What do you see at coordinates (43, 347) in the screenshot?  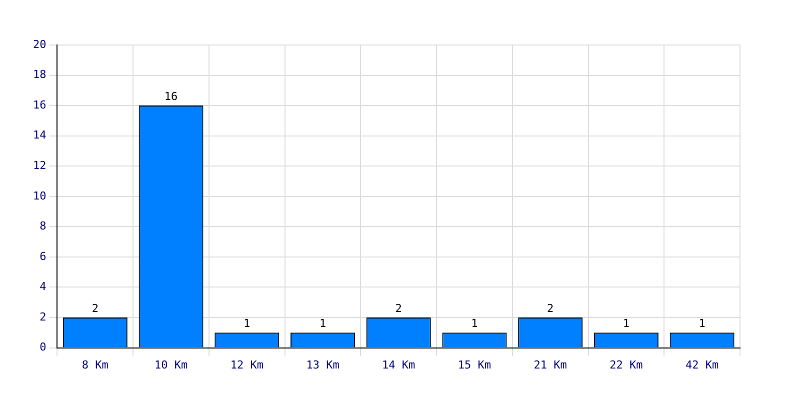 I see `y-tick-label: 0` at bounding box center [43, 347].